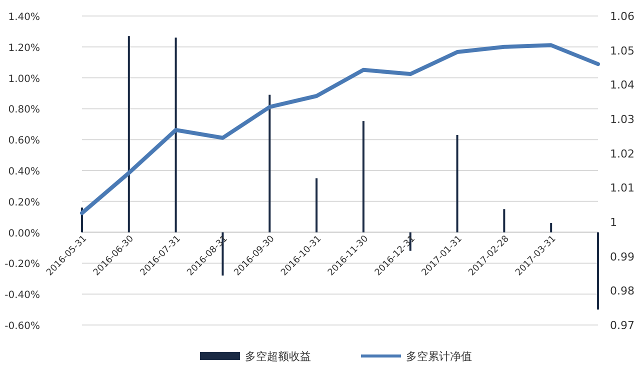  What do you see at coordinates (622, 51) in the screenshot?
I see `y2-tick-label: 1.05` at bounding box center [622, 51].